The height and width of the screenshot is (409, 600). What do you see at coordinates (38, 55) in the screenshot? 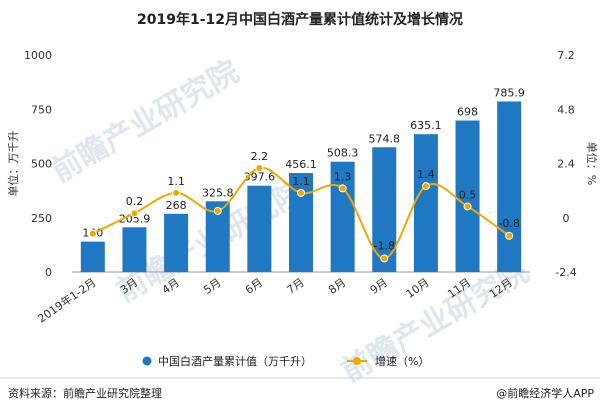
I see `y-left-tick-label: 1000` at bounding box center [38, 55].